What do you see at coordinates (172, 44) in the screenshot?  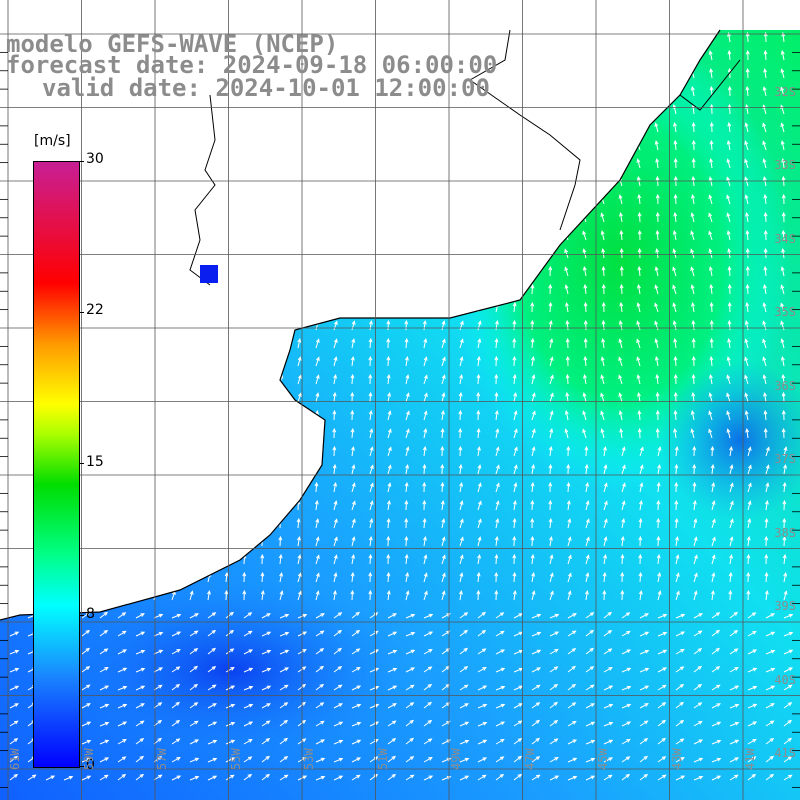 I see `model-title: modelo GEFS-WAVE (NCEP)` at bounding box center [172, 44].